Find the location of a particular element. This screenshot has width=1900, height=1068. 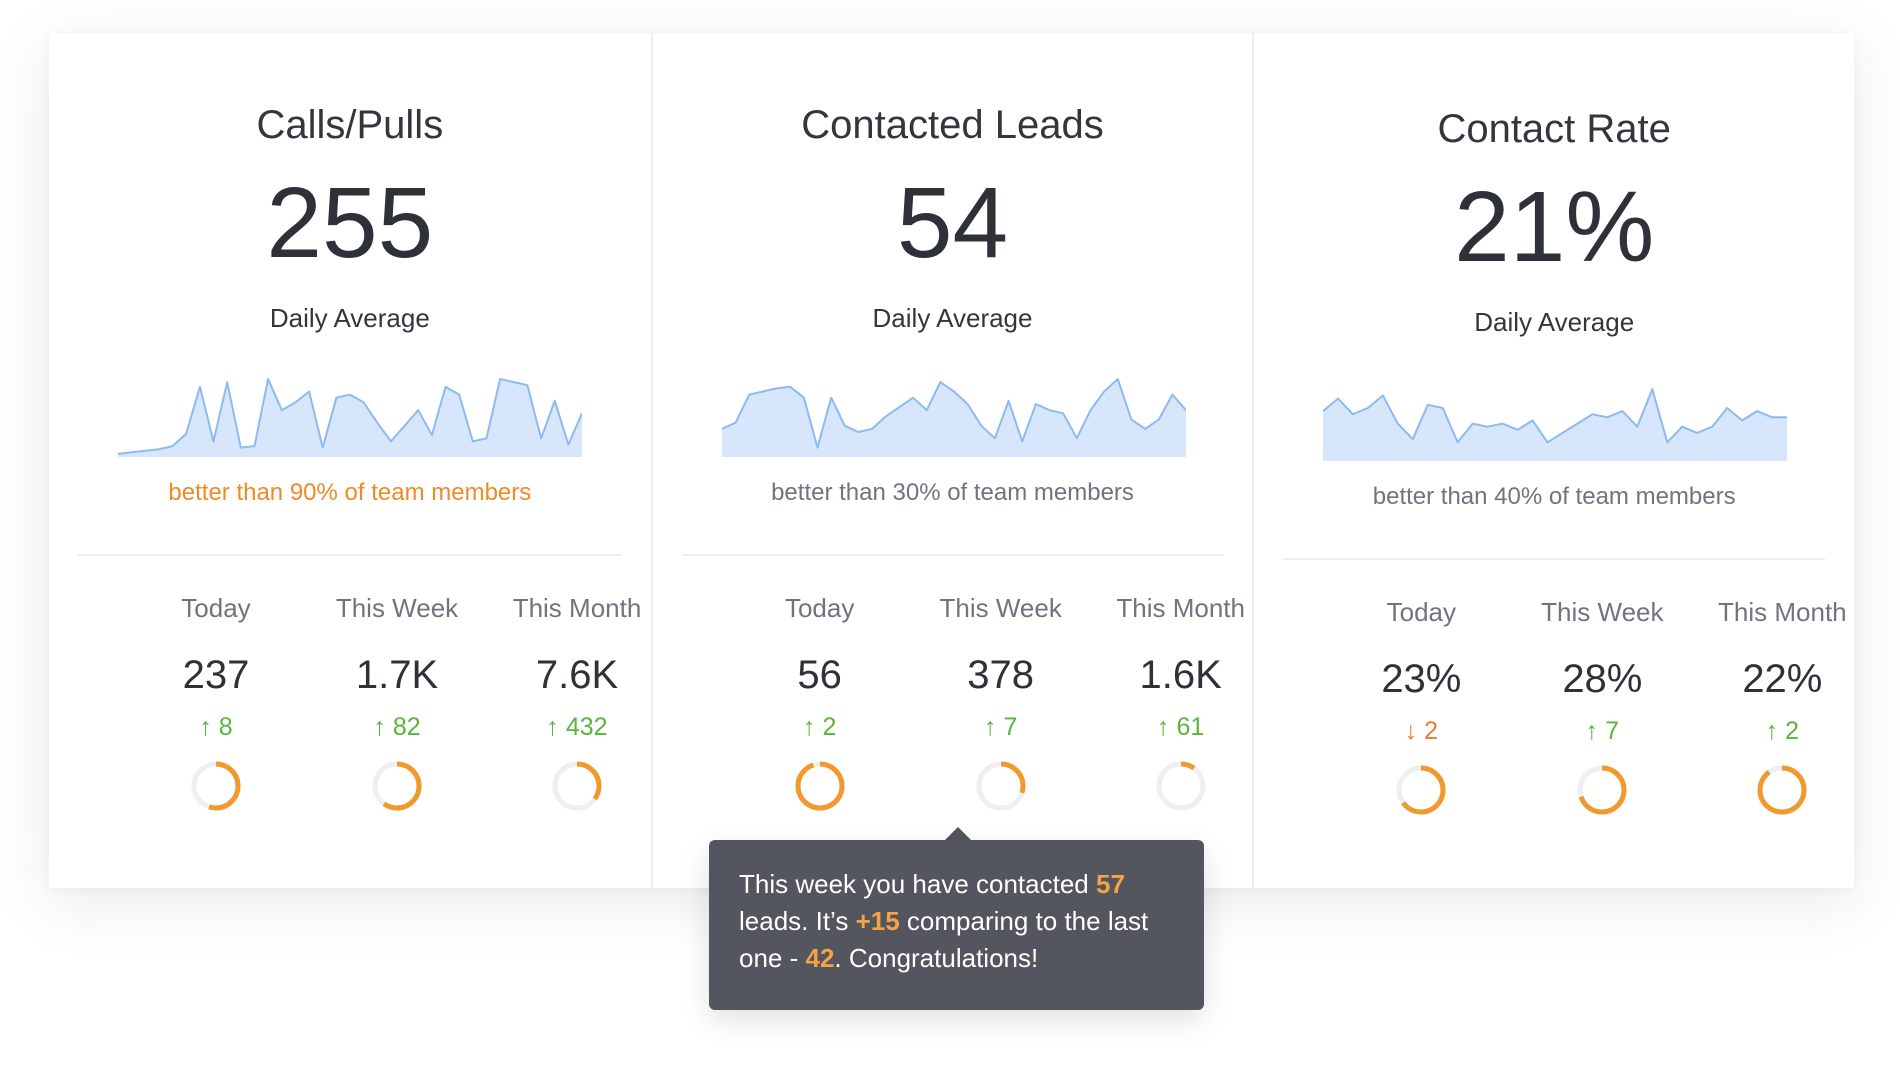

panel-title: Calls/Pulls is located at coordinates (350, 125).